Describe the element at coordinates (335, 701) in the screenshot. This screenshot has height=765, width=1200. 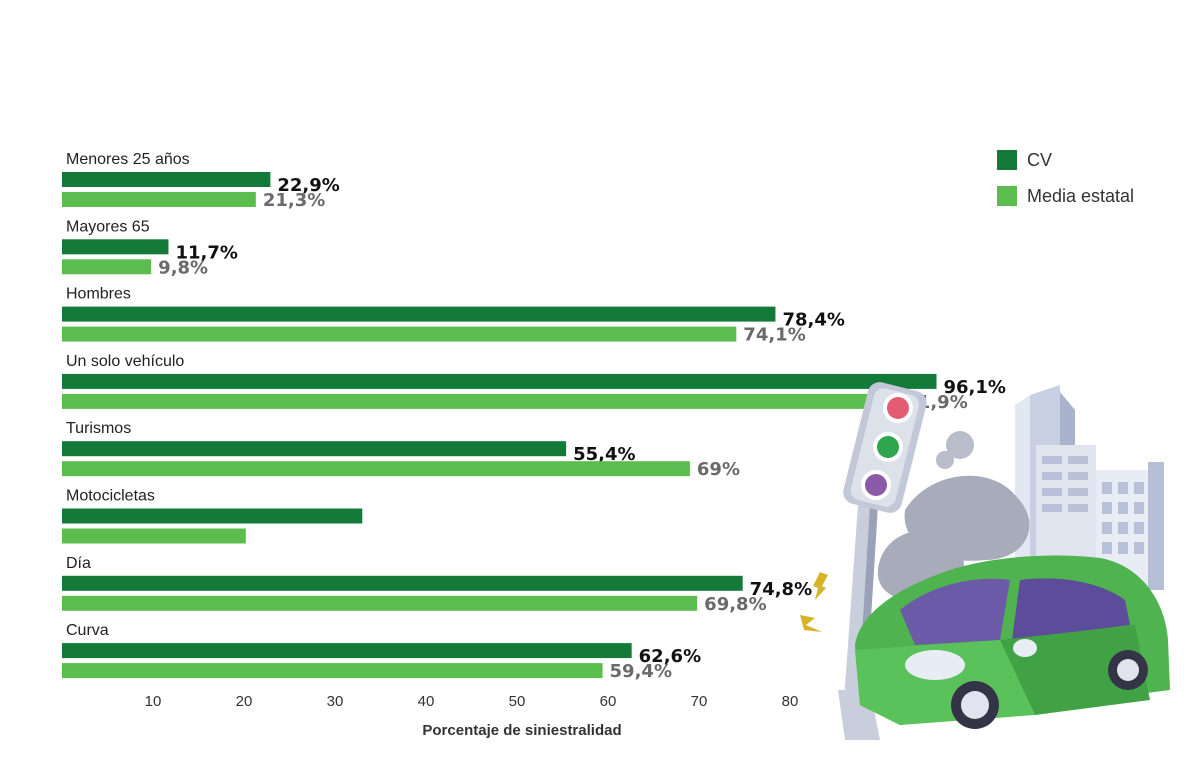
I see `x-tick-label-30: 30` at that location.